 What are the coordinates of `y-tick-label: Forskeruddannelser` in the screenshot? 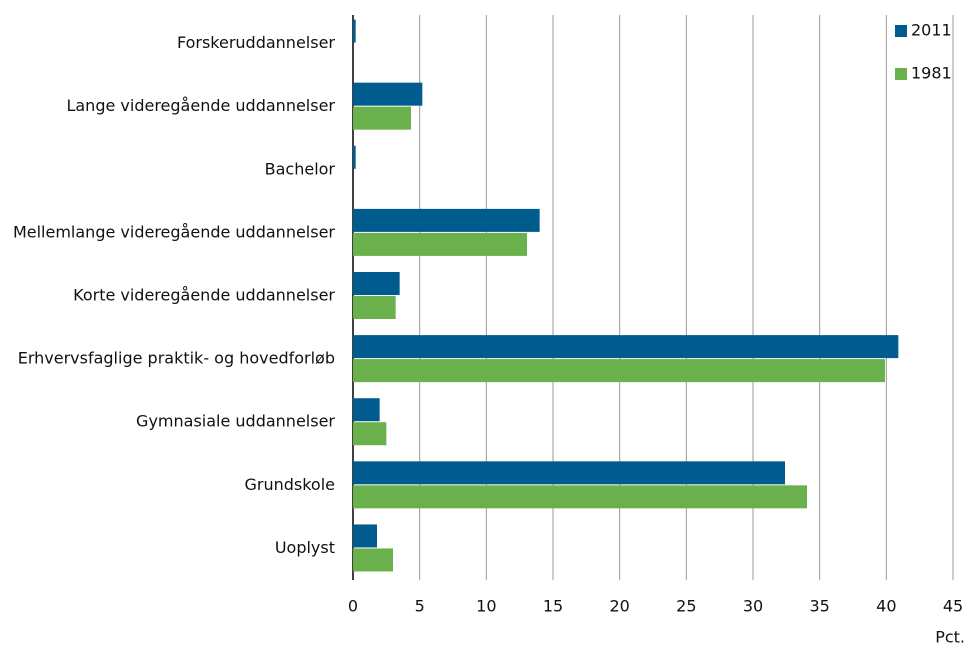 It's located at (256, 42).